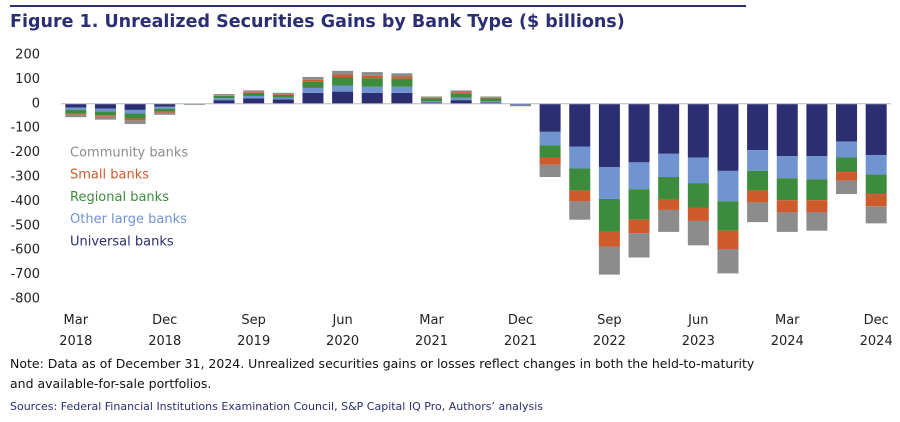  What do you see at coordinates (27, 55) in the screenshot?
I see `y-tick-label: 200` at bounding box center [27, 55].